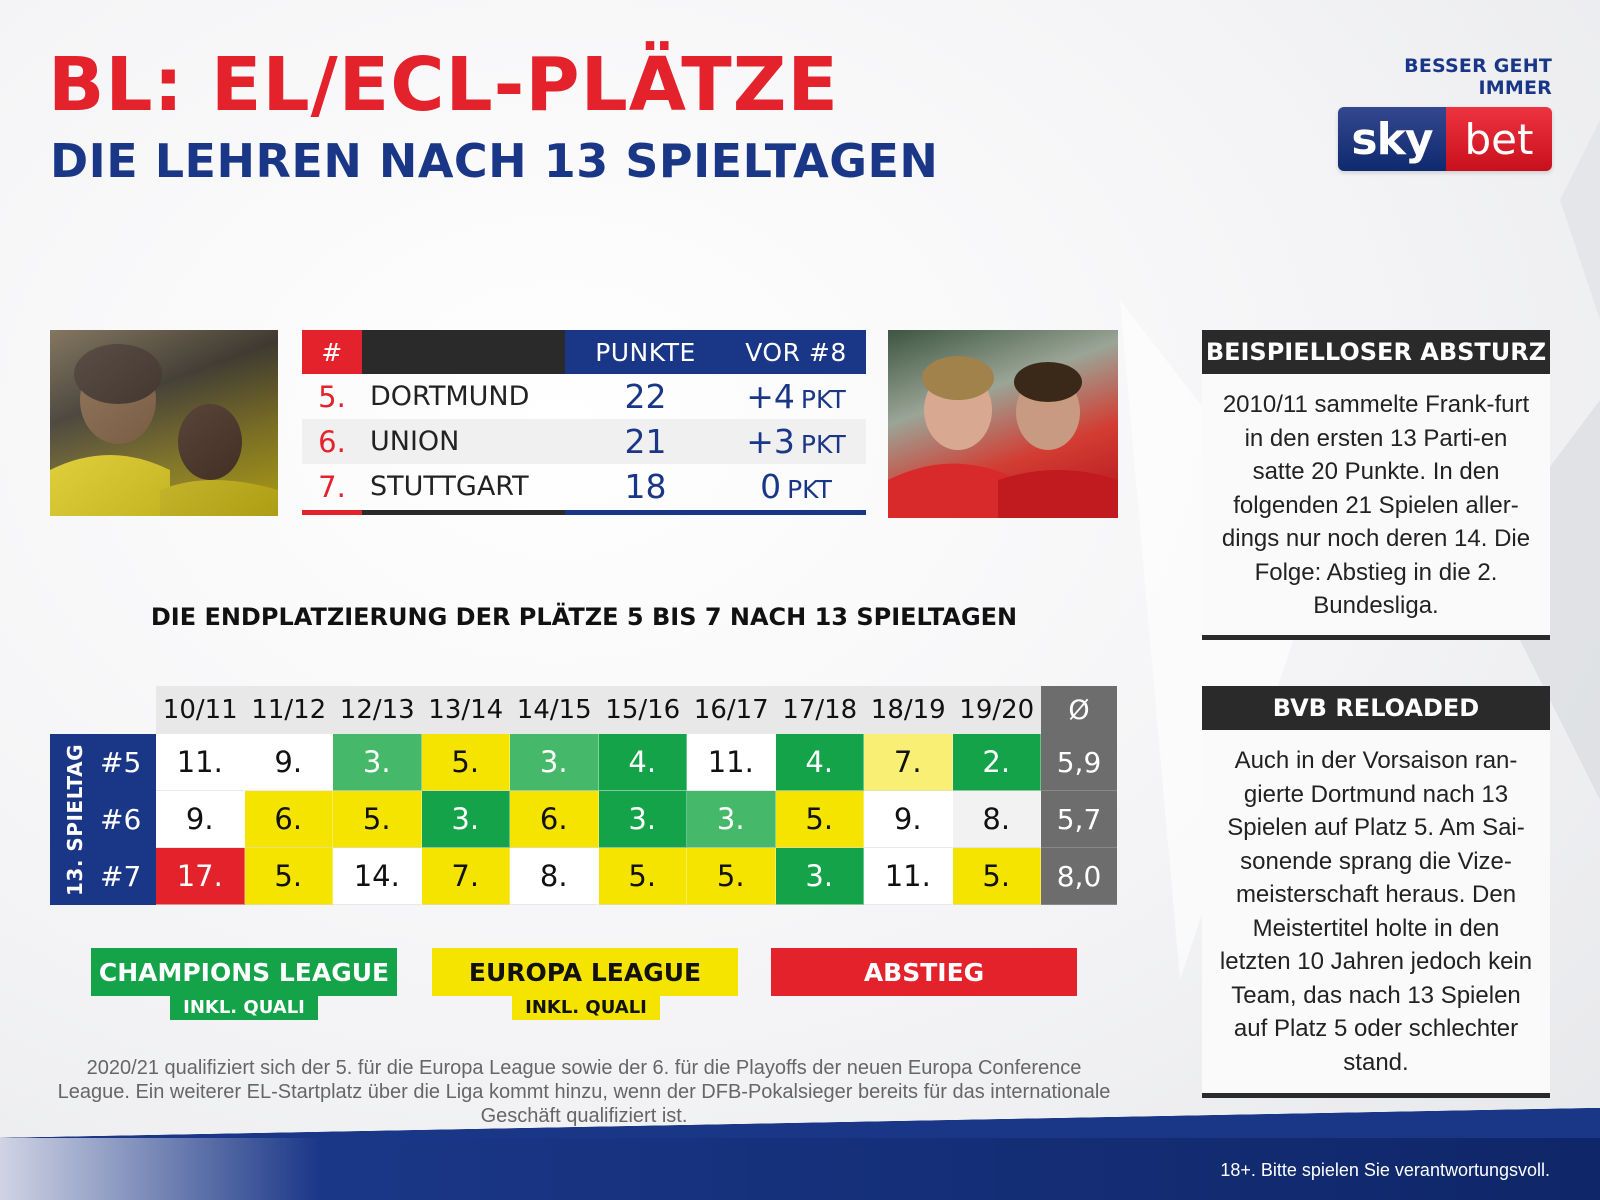 The width and height of the screenshot is (1600, 1200). What do you see at coordinates (819, 710) in the screenshot?
I see `season-header: 17/18` at bounding box center [819, 710].